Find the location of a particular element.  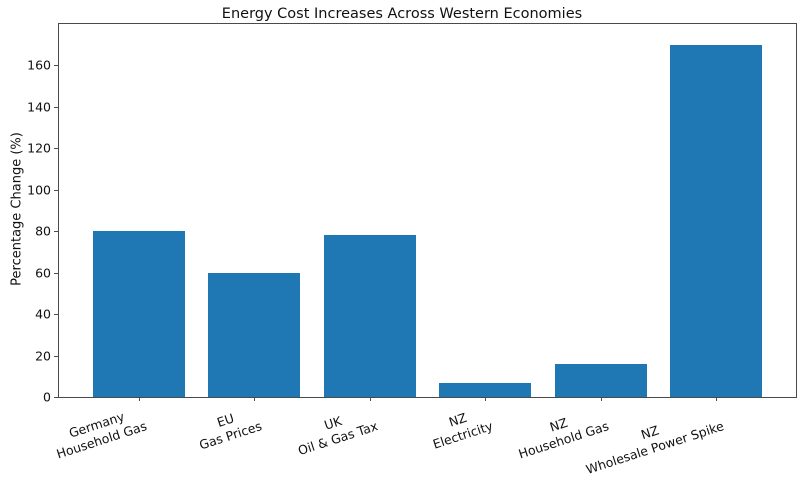

y-tick-label: 40 is located at coordinates (43, 314).